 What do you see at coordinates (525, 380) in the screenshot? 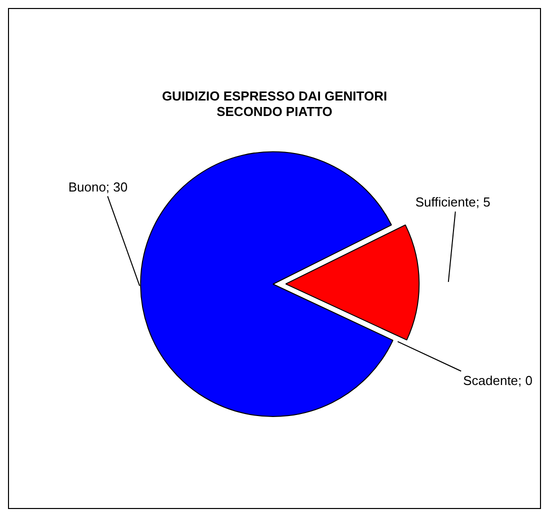
I see `text: ; 0` at bounding box center [525, 380].